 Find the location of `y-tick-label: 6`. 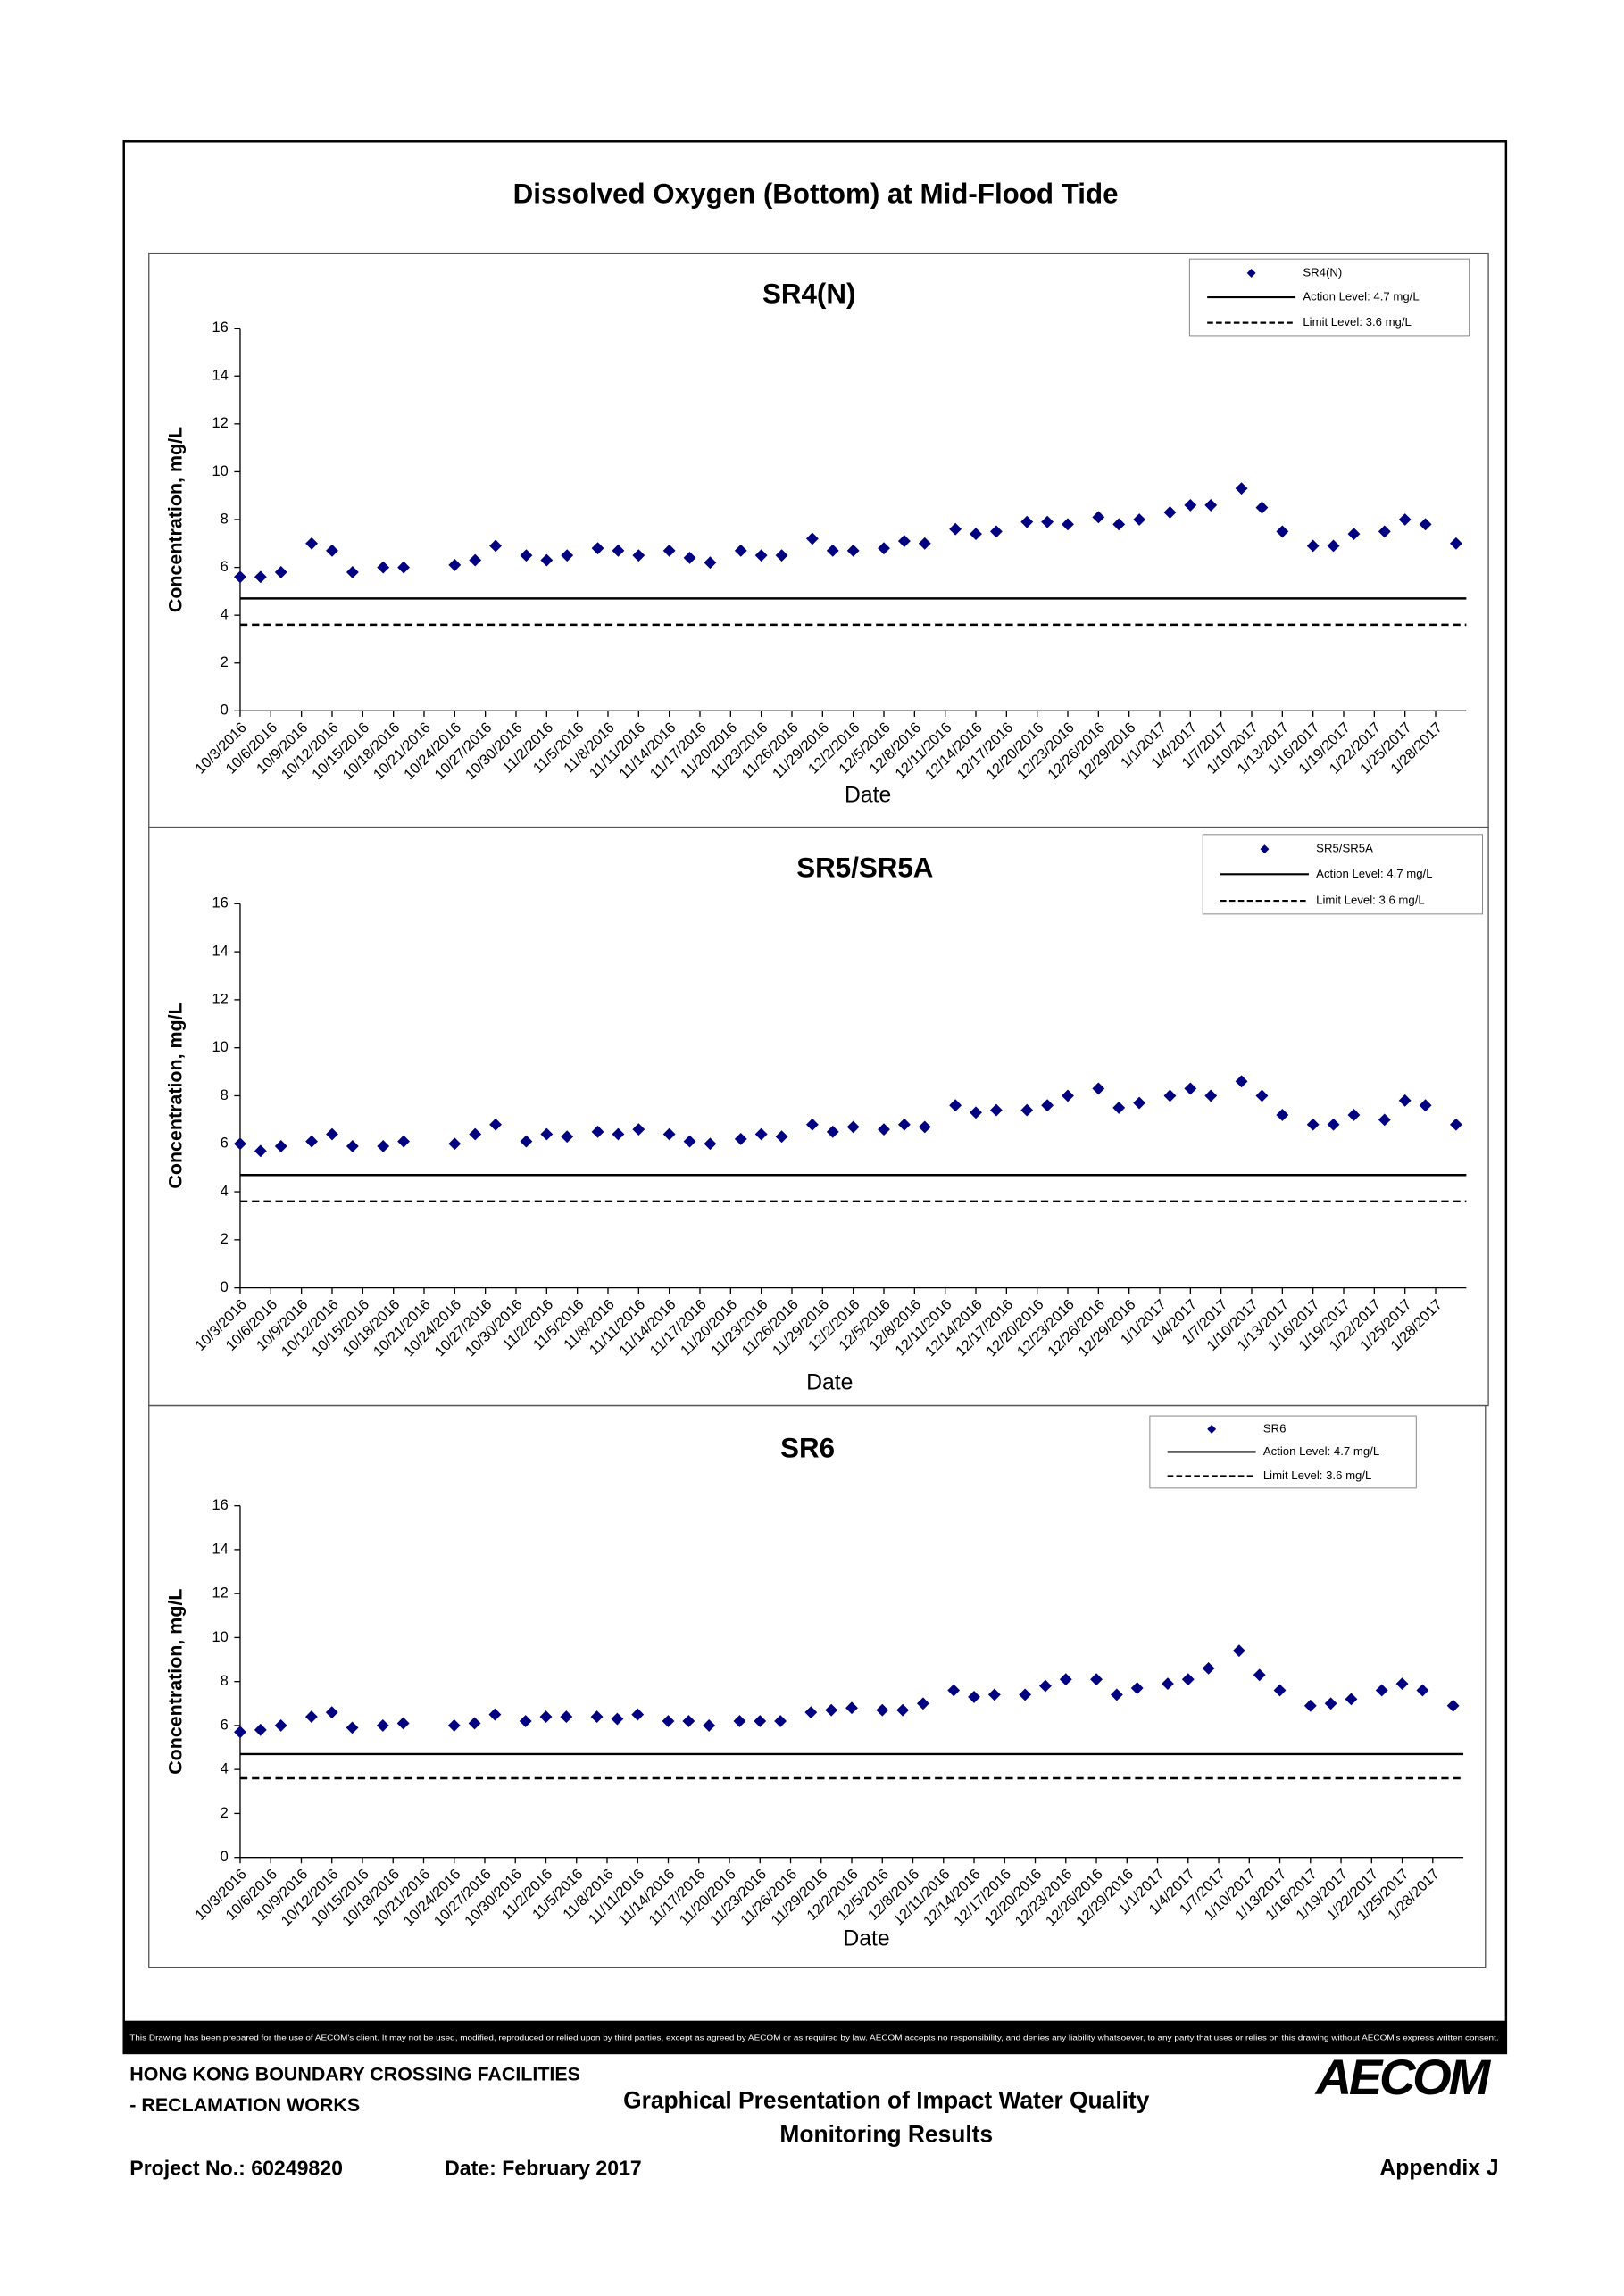

y-tick-label: 6 is located at coordinates (225, 567).